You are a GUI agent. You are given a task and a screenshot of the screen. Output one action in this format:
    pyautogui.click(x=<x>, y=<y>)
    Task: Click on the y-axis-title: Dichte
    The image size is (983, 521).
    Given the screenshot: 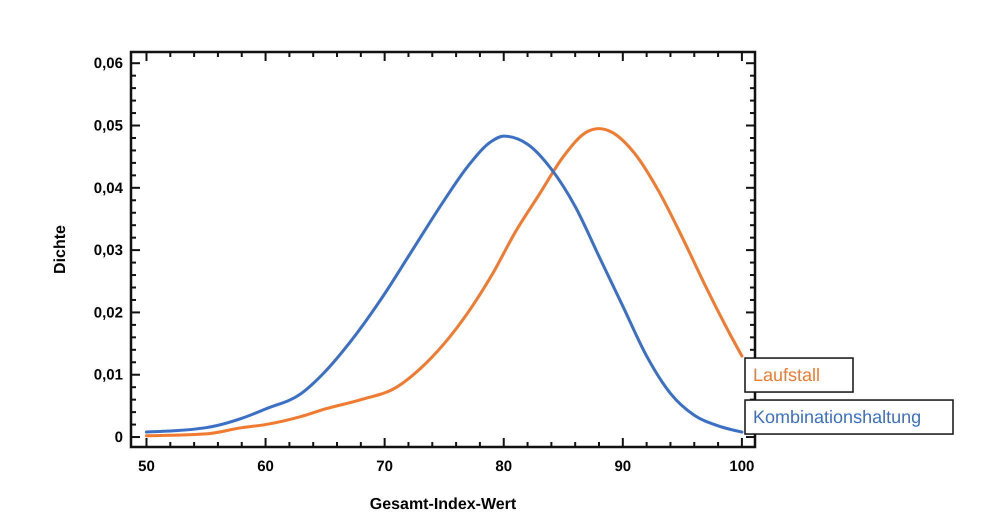 What is the action you would take?
    pyautogui.click(x=60, y=249)
    